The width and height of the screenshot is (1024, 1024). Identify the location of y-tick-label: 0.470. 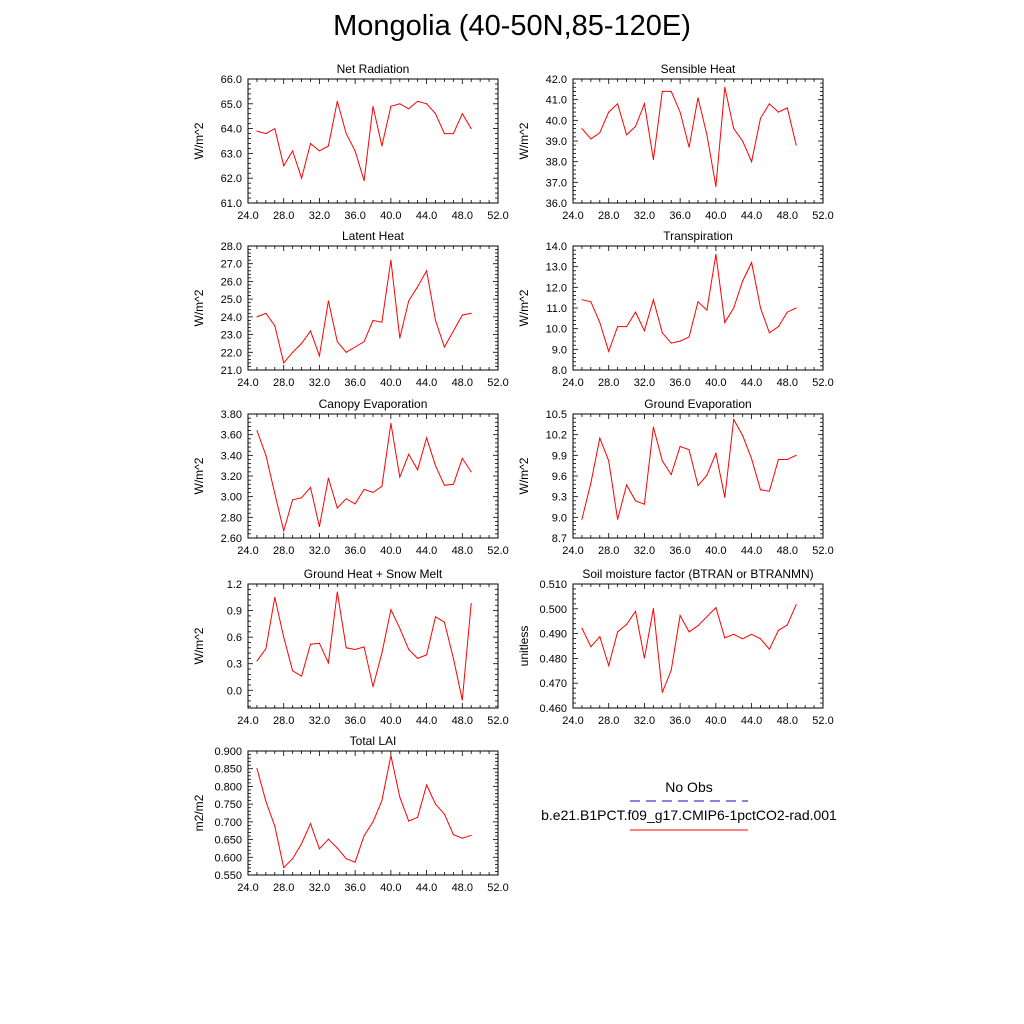
(553, 684).